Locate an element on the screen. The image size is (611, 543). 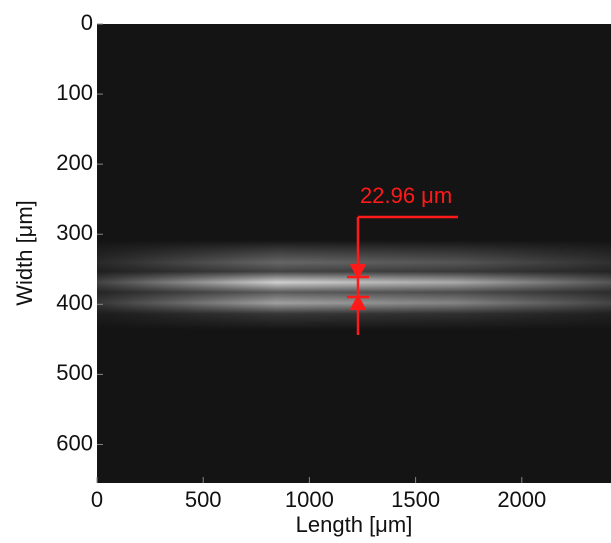
measurement-marker is located at coordinates (402, 275).